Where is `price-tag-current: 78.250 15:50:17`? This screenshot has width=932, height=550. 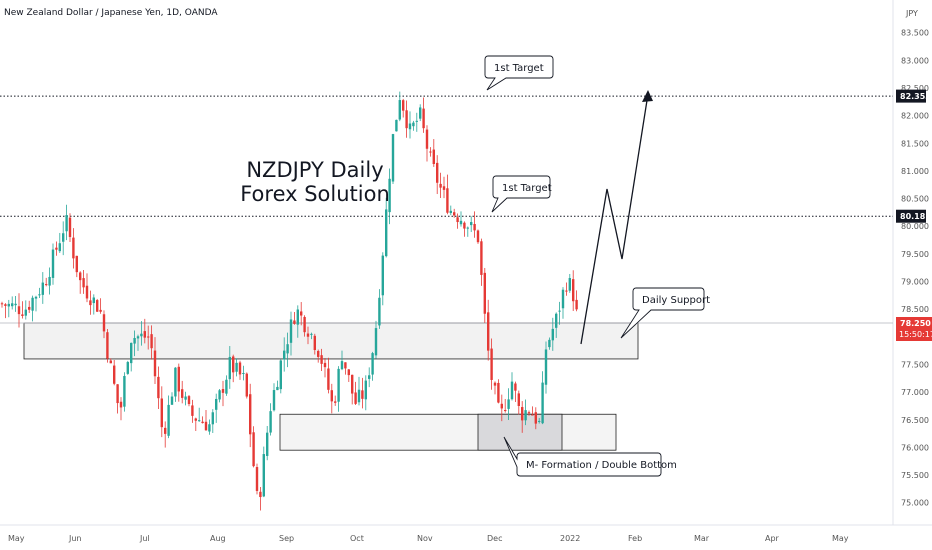
price-tag-current: 78.250 15:50:17 is located at coordinates (914, 329).